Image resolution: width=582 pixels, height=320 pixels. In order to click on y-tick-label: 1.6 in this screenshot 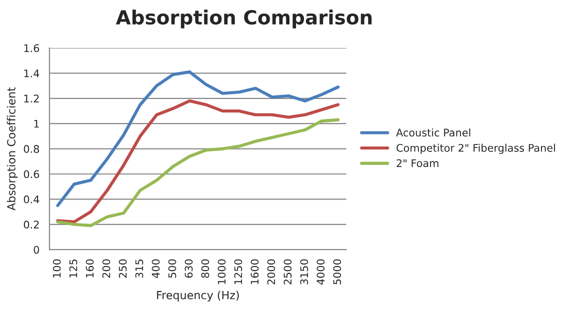, I will do `click(32, 48)`.